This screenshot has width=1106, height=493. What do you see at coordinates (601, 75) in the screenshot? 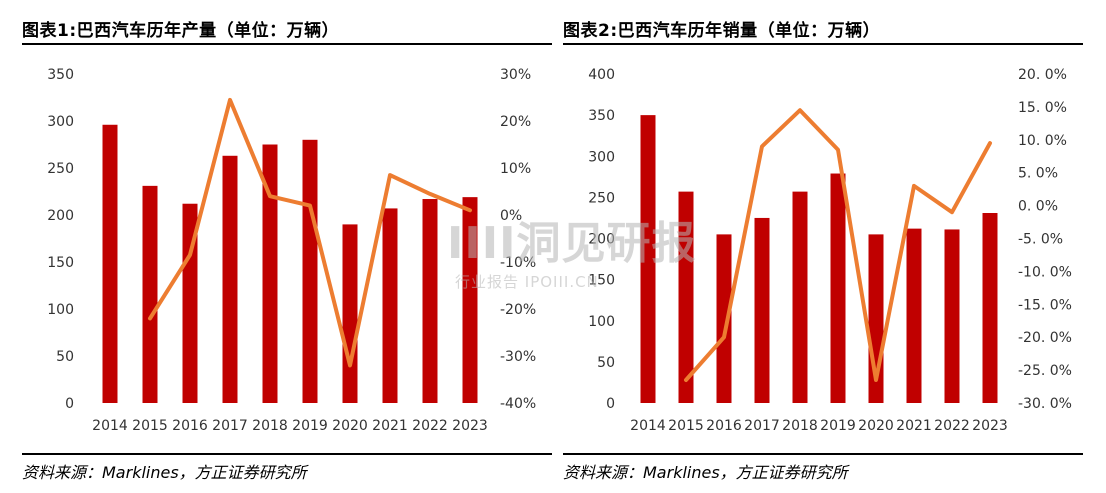
I see `y-left-tick-label: 400` at bounding box center [601, 75].